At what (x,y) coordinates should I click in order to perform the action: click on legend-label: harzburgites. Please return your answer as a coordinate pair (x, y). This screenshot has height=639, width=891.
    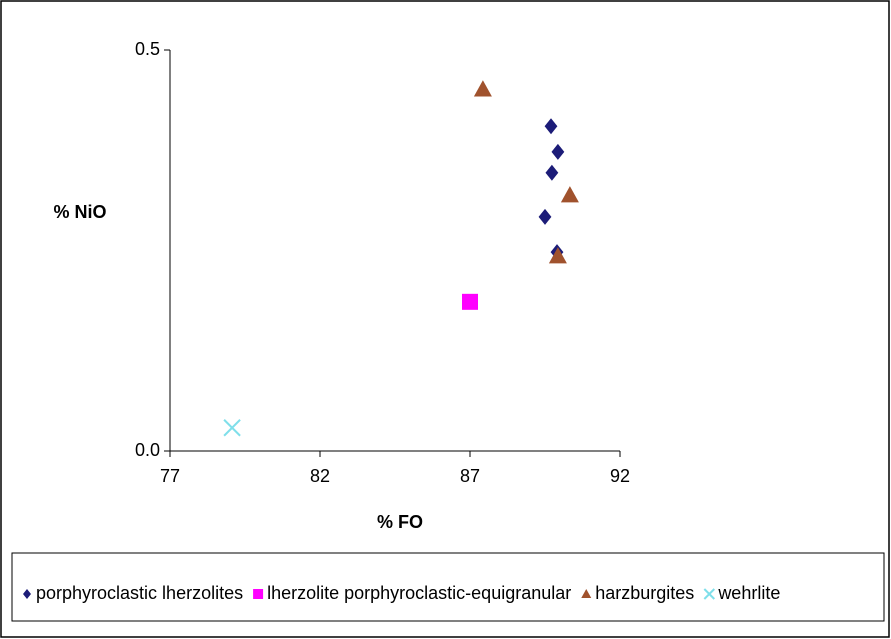
    Looking at the image, I should click on (644, 593).